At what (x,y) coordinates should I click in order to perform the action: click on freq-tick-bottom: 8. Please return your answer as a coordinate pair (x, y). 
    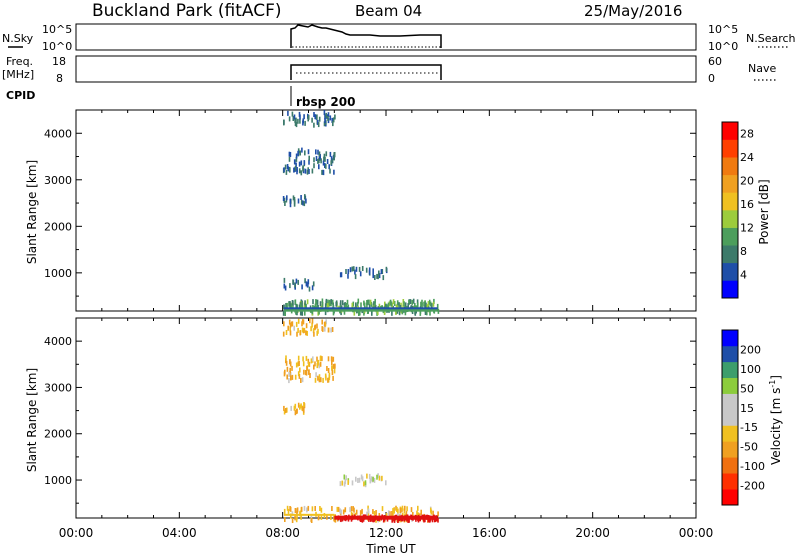
    Looking at the image, I should click on (59, 78).